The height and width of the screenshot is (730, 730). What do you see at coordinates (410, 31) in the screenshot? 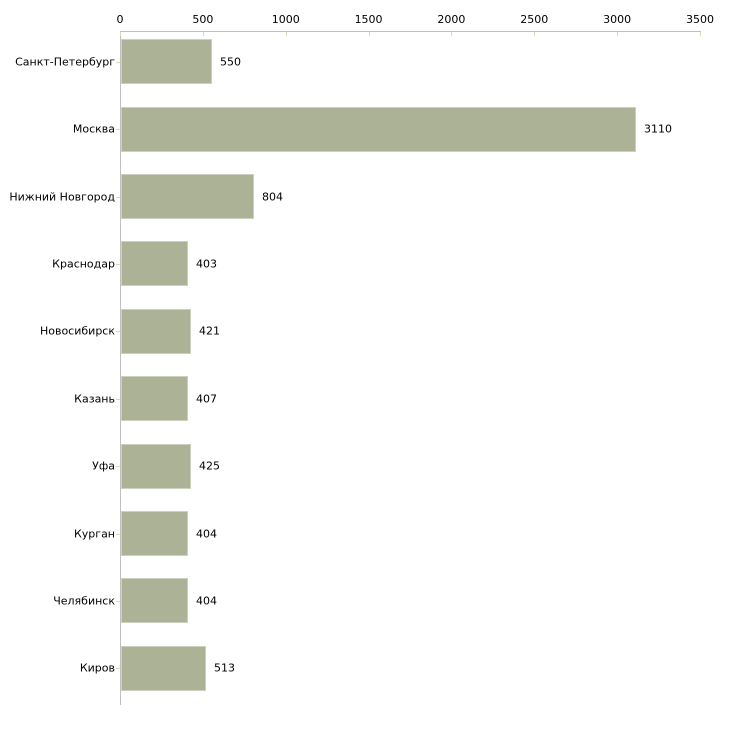
I see `x-axis-line` at bounding box center [410, 31].